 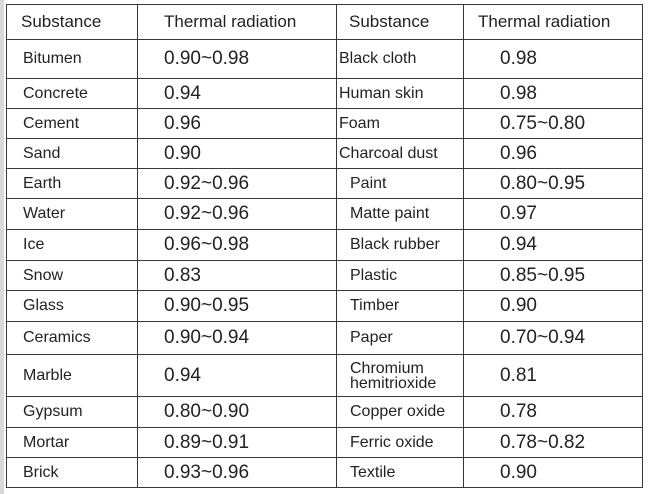 What do you see at coordinates (553, 214) in the screenshot?
I see `radiation-value-cell: 0.97` at bounding box center [553, 214].